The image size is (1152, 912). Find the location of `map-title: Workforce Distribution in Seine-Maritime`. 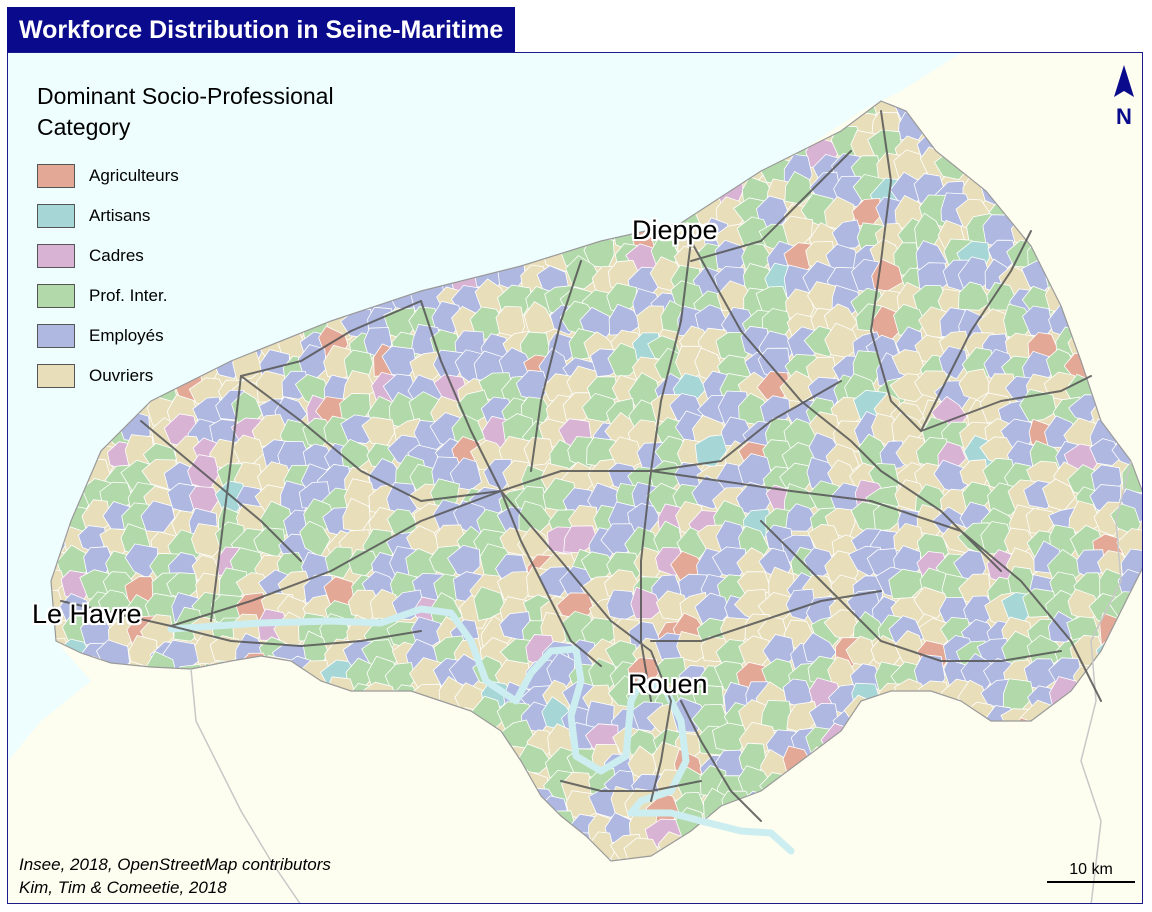

map-title: Workforce Distribution in Seine-Maritime is located at coordinates (261, 29).